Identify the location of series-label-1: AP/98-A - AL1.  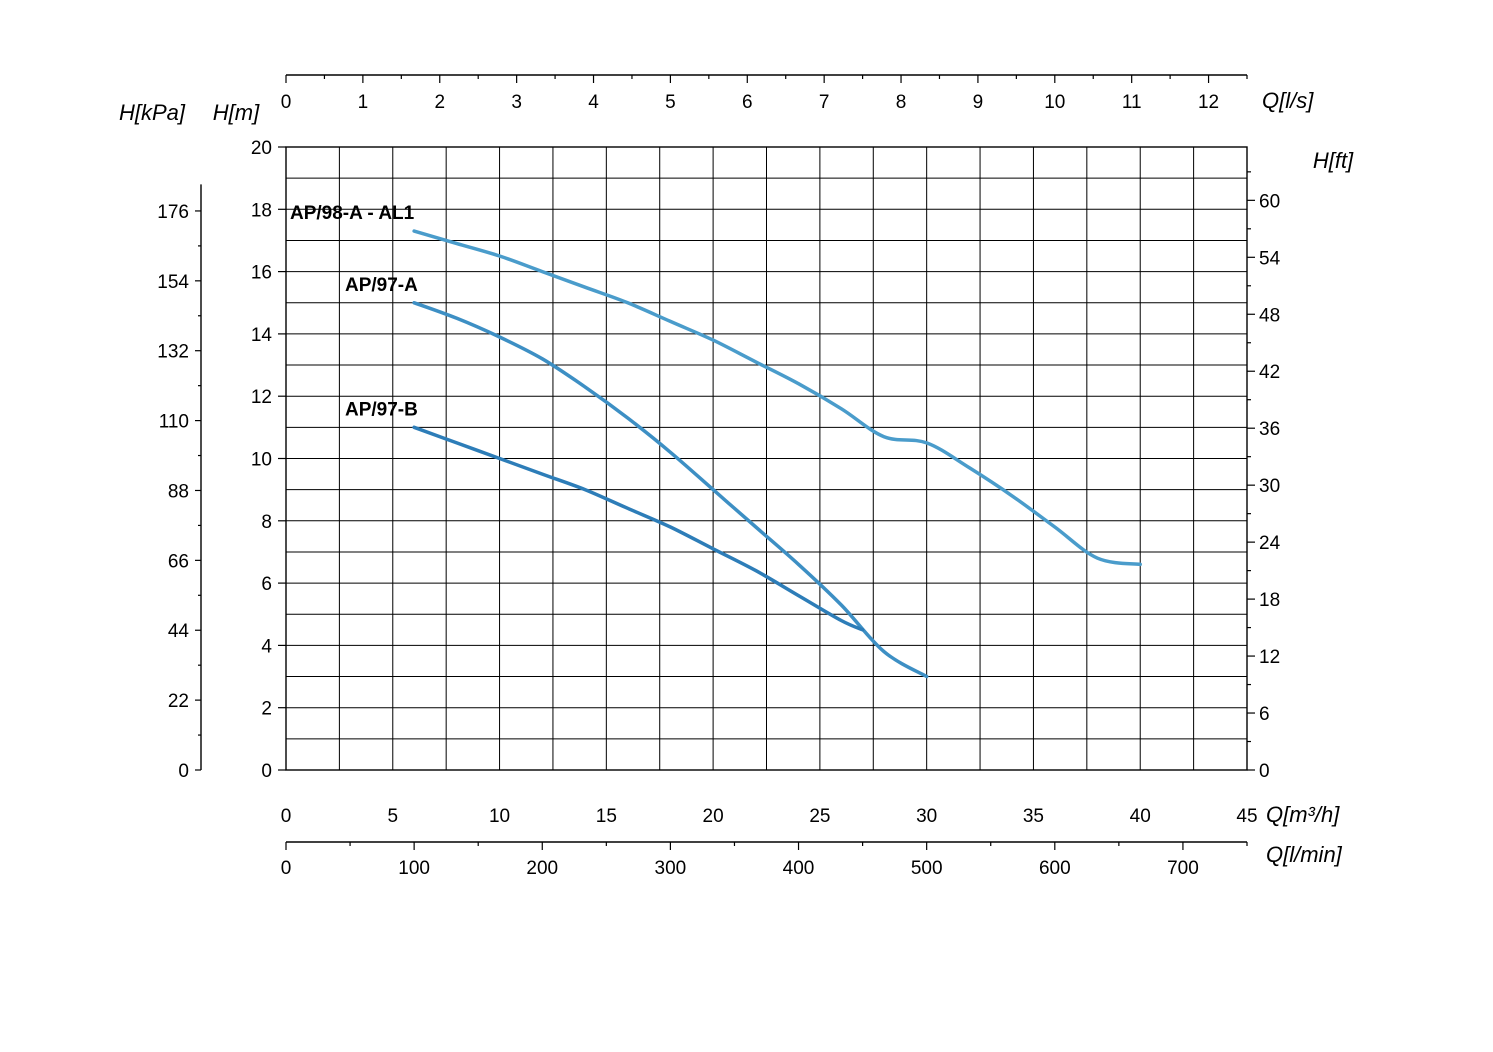
(352, 213).